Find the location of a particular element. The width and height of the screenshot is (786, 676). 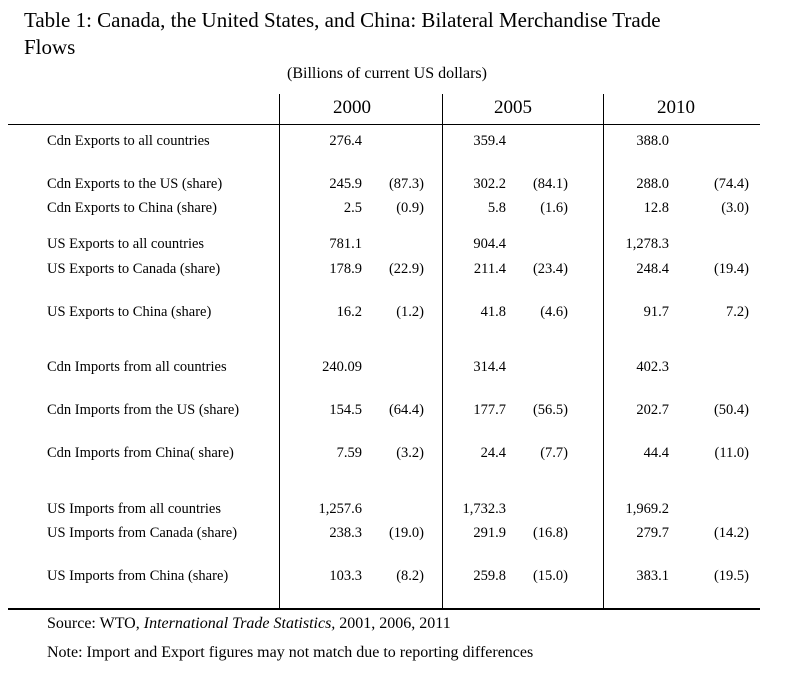

cell-s2005: (15.0) is located at coordinates (550, 576).